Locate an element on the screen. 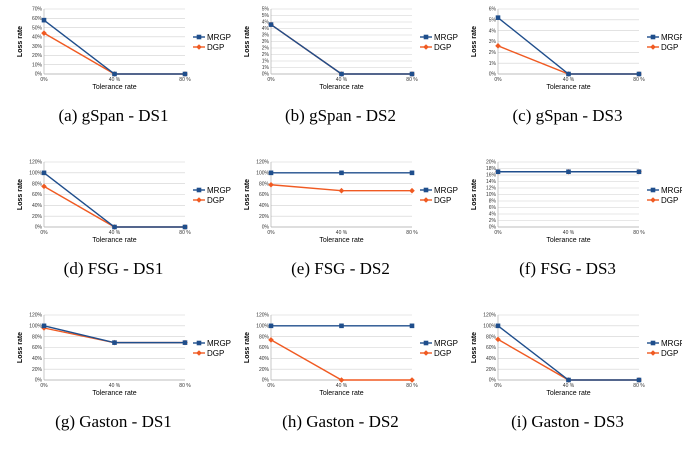 The height and width of the screenshot is (459, 682). y-tick-label: 1% is located at coordinates (266, 68).